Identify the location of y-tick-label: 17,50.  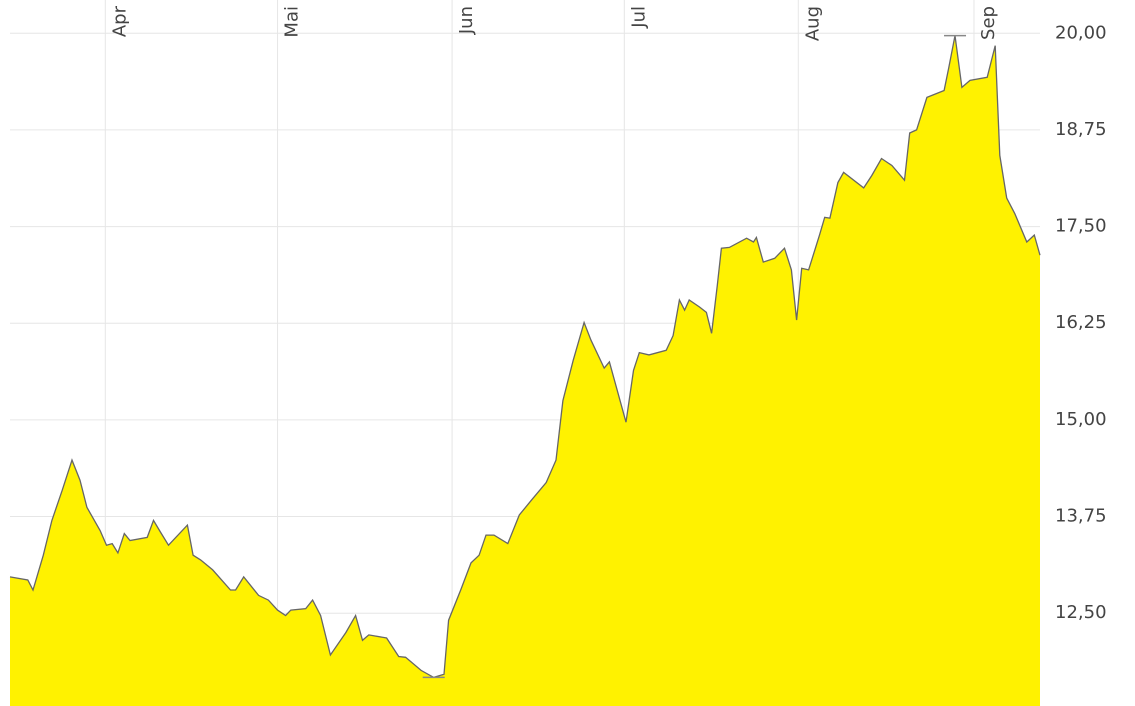
(1081, 226).